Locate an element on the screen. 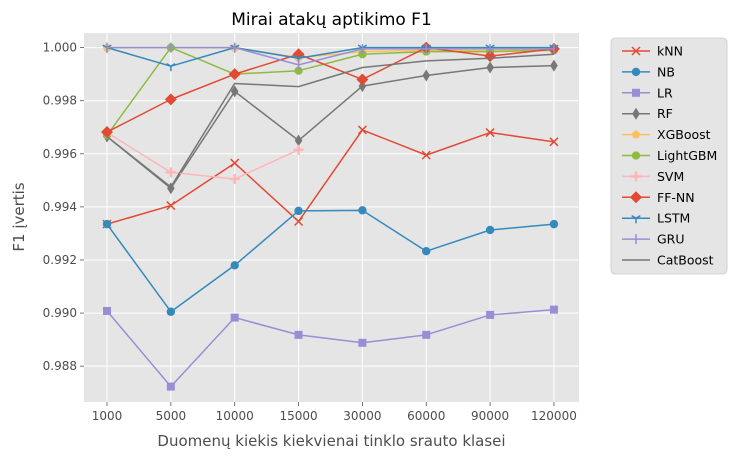  series-svm is located at coordinates (203, 156).